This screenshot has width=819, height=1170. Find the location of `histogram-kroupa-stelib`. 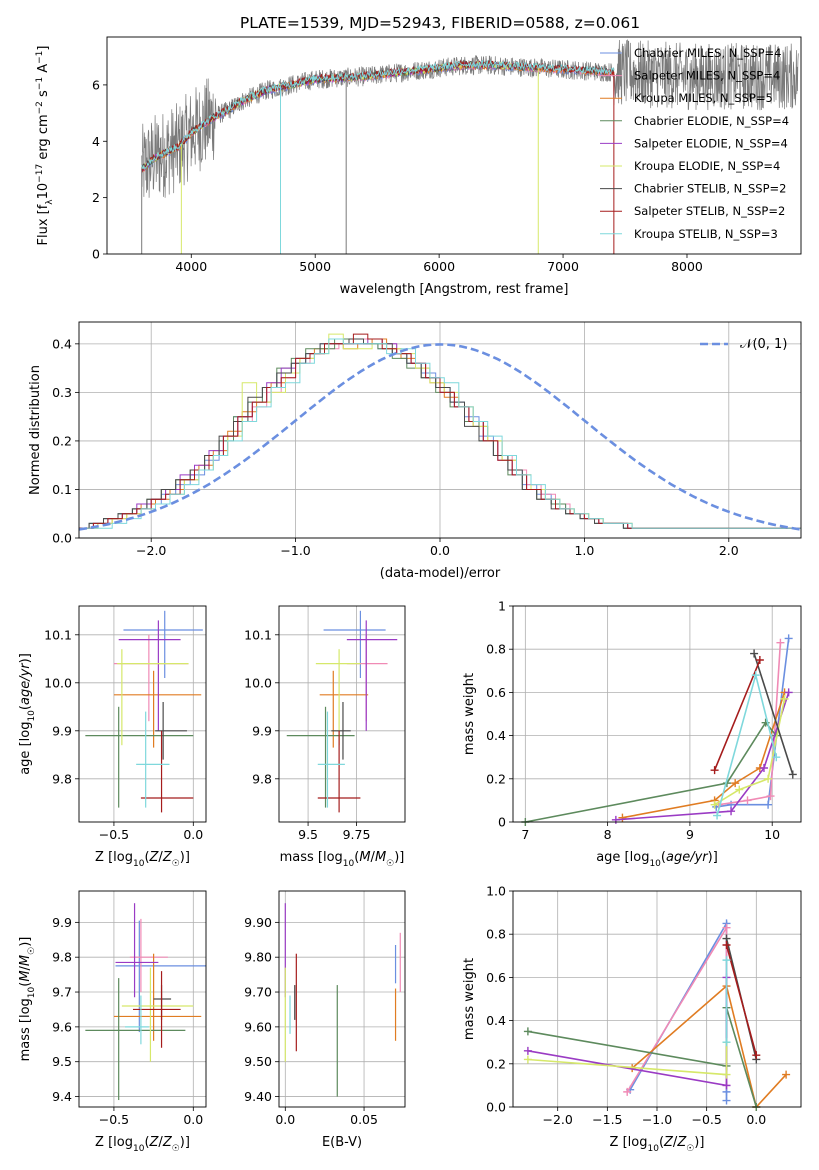

histogram-kroupa-stelib is located at coordinates (442, 433).